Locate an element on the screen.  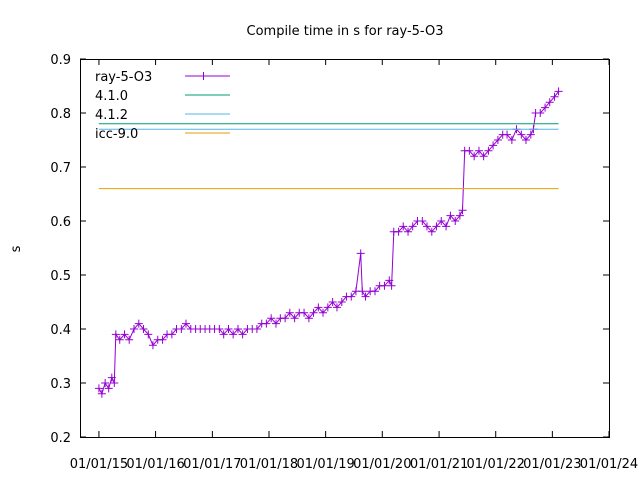
x-tick-label: 01/01/18 is located at coordinates (269, 464).